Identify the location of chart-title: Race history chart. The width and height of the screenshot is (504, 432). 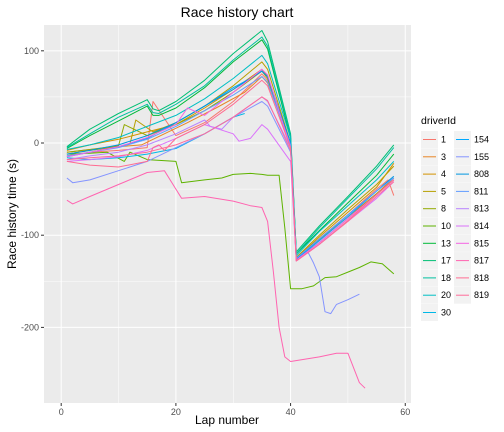
(237, 12).